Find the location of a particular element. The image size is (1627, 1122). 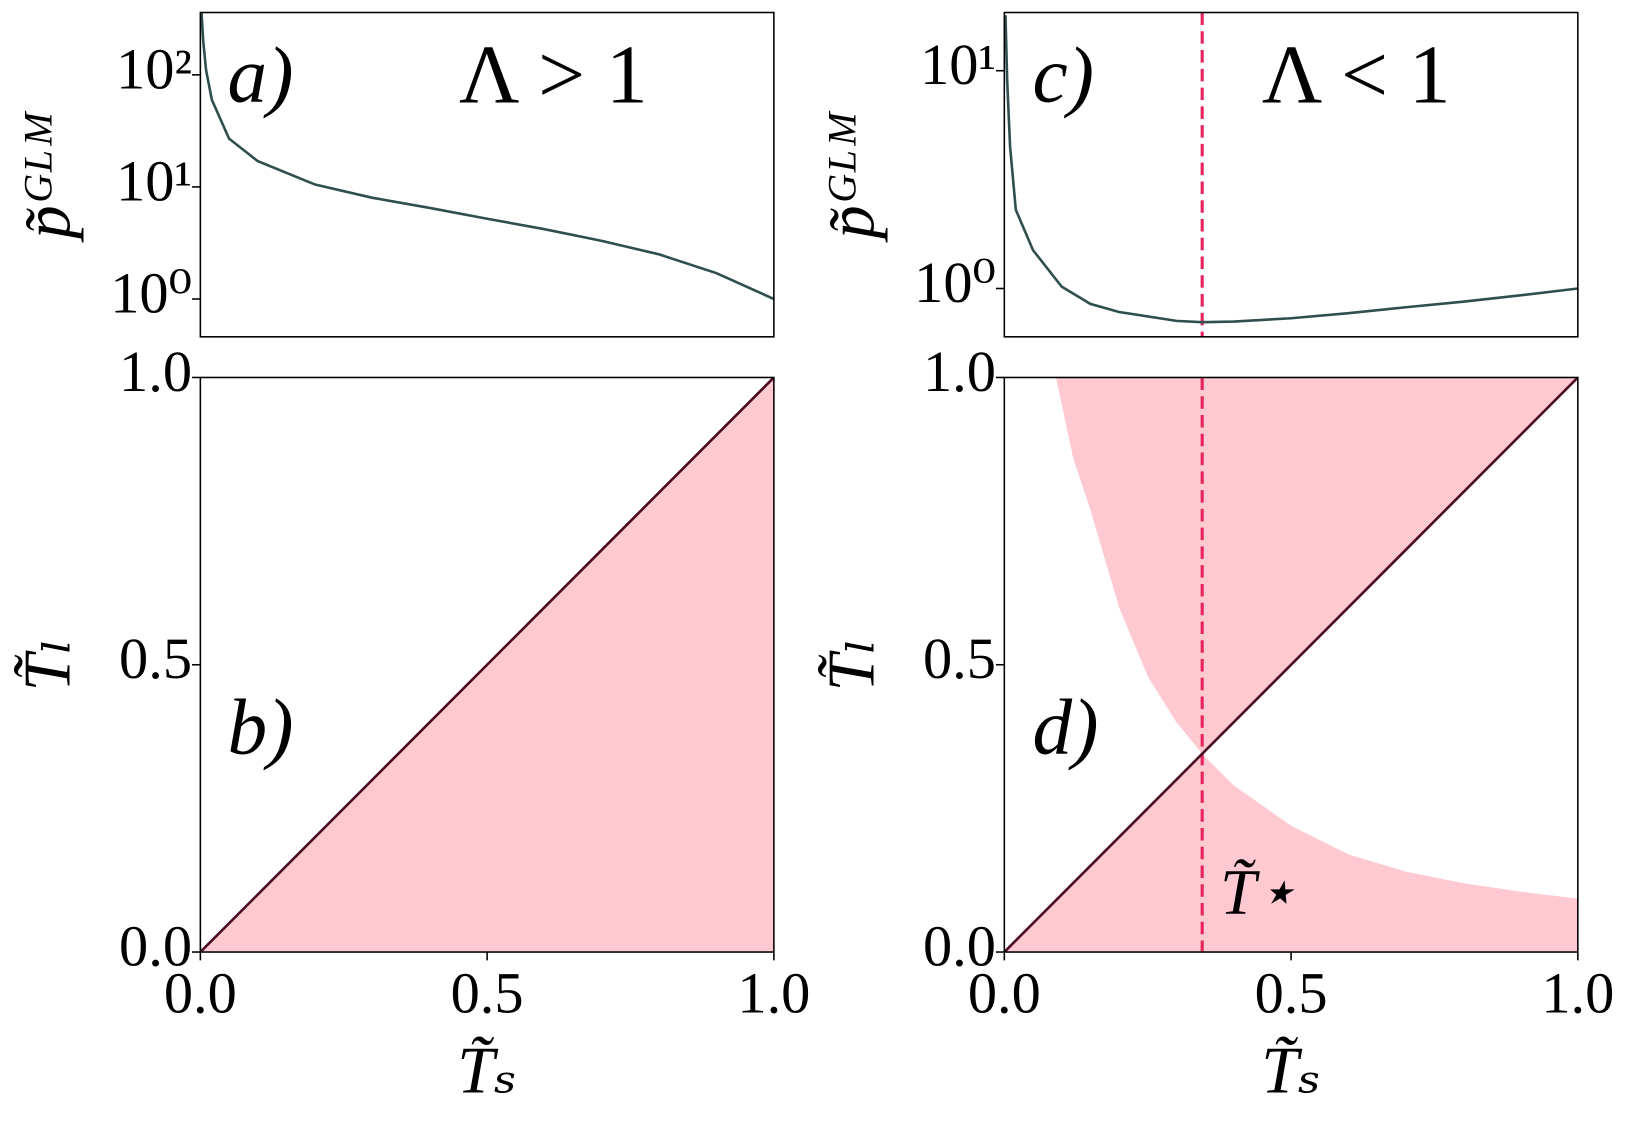

annotation: b) is located at coordinates (260, 727).